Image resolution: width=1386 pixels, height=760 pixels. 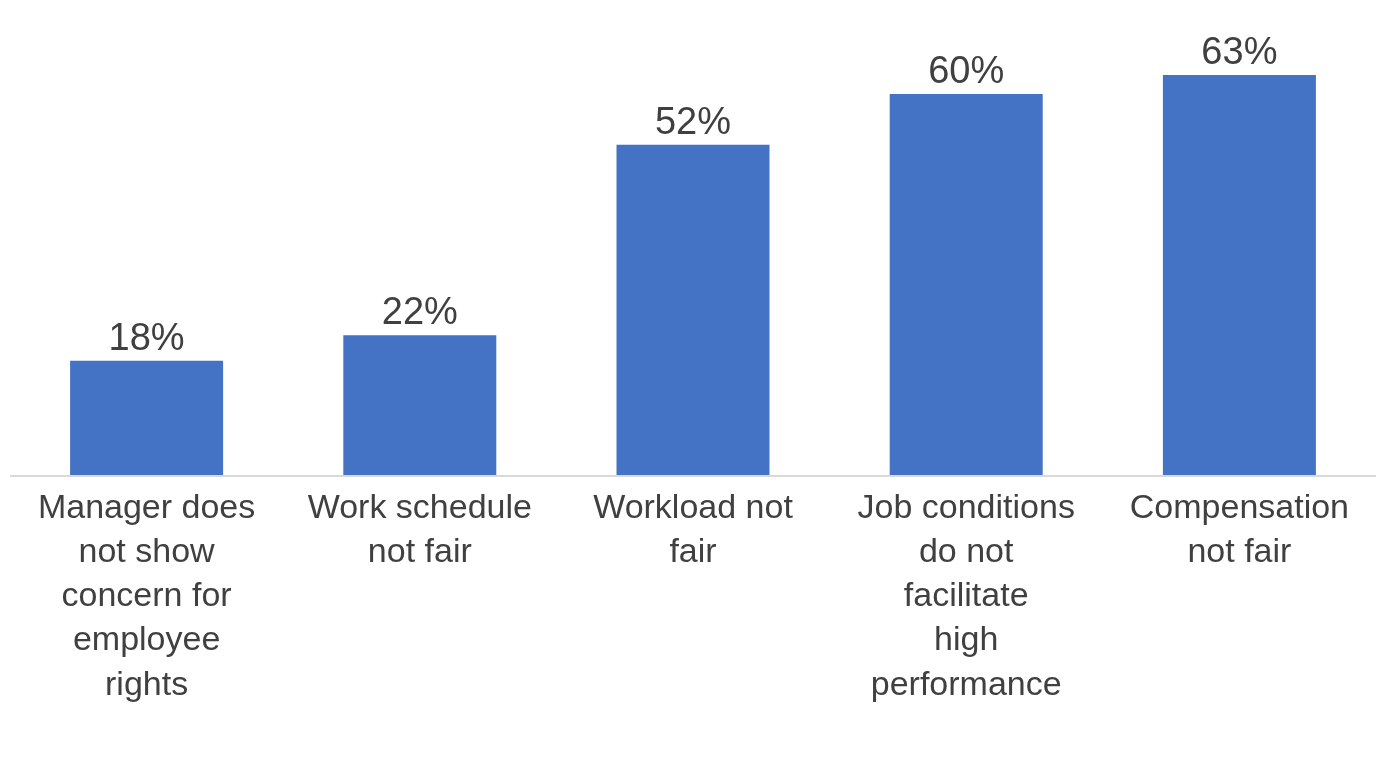 I want to click on data-label: 52%, so click(x=693, y=120).